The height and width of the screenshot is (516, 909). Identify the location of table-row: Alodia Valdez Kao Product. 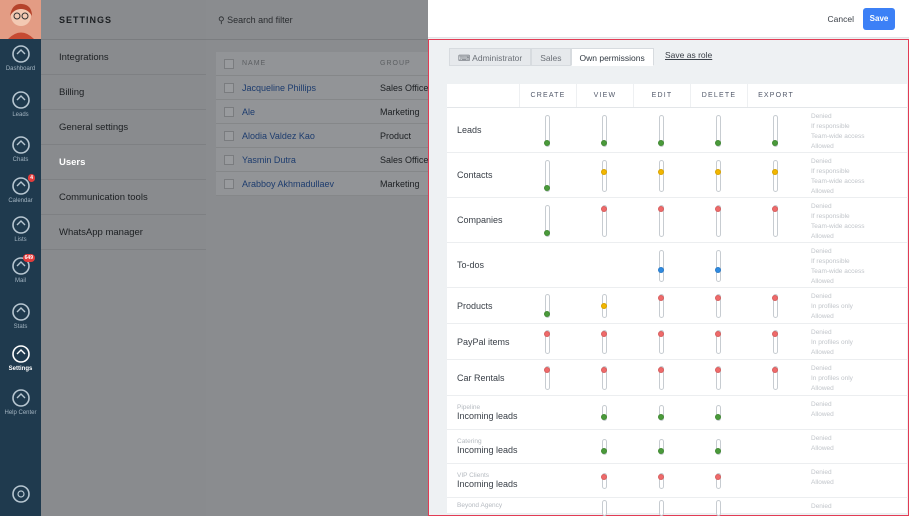
(322, 136).